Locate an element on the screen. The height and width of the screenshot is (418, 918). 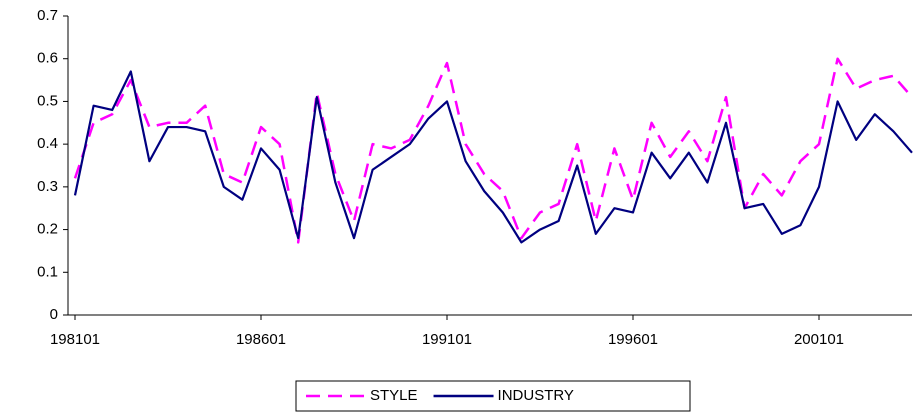
x-tick-label: 199601 is located at coordinates (633, 339).